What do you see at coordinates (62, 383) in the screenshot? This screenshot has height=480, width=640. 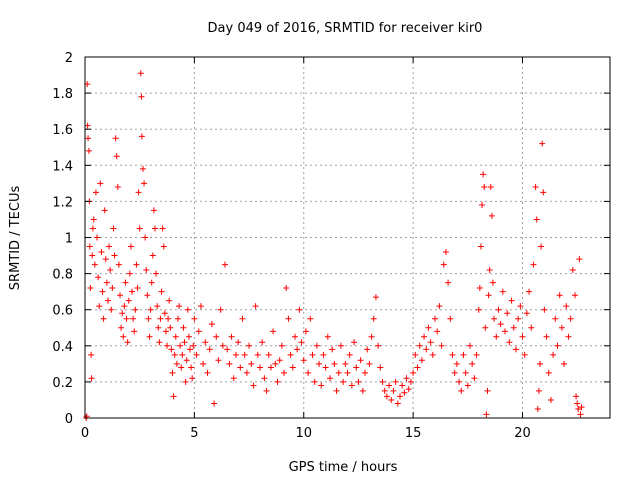 I see `y-tick-label: 0.2` at bounding box center [62, 383].